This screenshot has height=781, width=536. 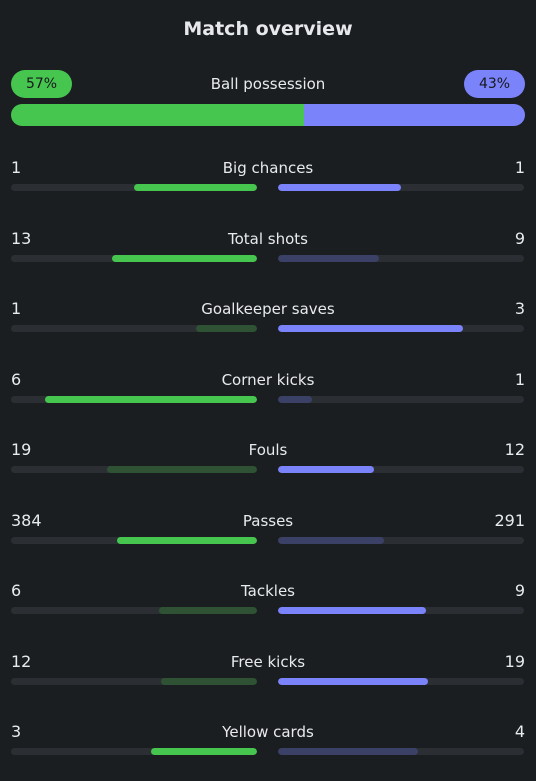 I want to click on stat-row: 6 Corner kicks 1, so click(x=268, y=392).